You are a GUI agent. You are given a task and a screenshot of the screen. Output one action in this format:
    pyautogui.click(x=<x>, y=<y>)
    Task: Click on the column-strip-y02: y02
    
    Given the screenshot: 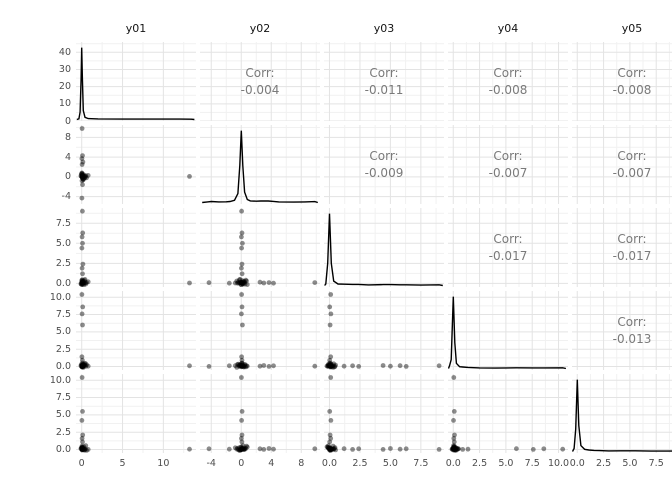 What is the action you would take?
    pyautogui.click(x=260, y=29)
    